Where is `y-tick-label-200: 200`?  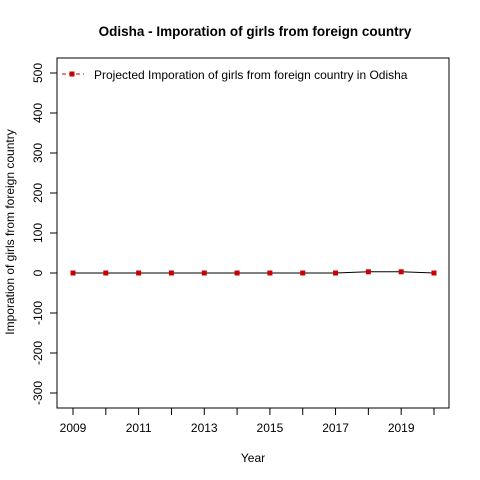 y-tick-label-200: 200 is located at coordinates (38, 193).